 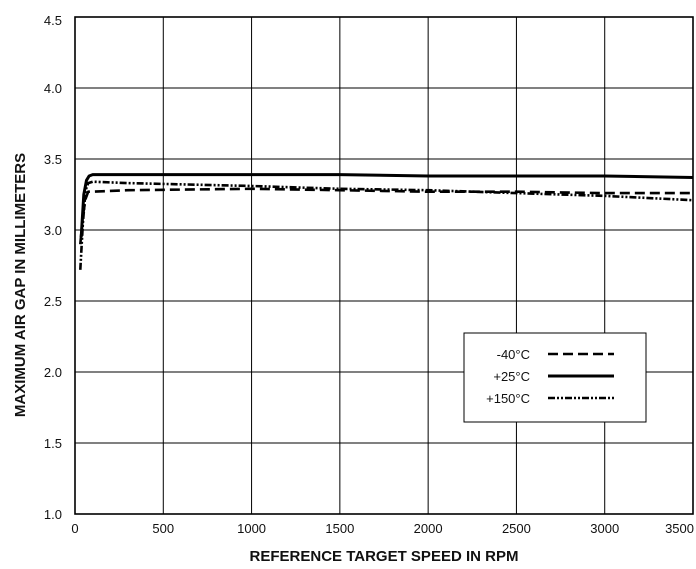 What do you see at coordinates (53, 443) in the screenshot?
I see `y-tick-label: 1.5` at bounding box center [53, 443].